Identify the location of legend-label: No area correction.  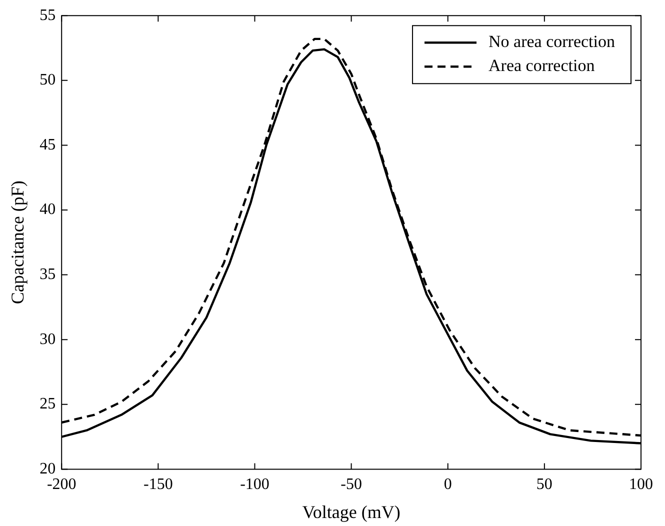
(552, 42).